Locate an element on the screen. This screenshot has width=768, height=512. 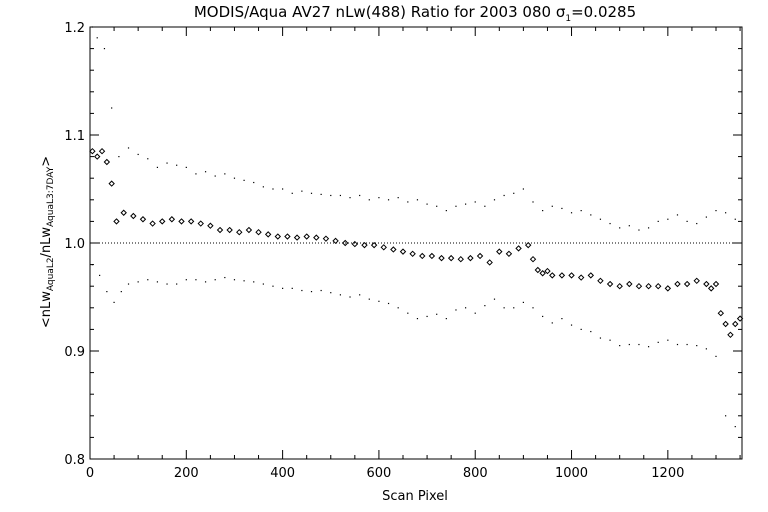
y-tick-label: 0.8 is located at coordinates (74, 460).